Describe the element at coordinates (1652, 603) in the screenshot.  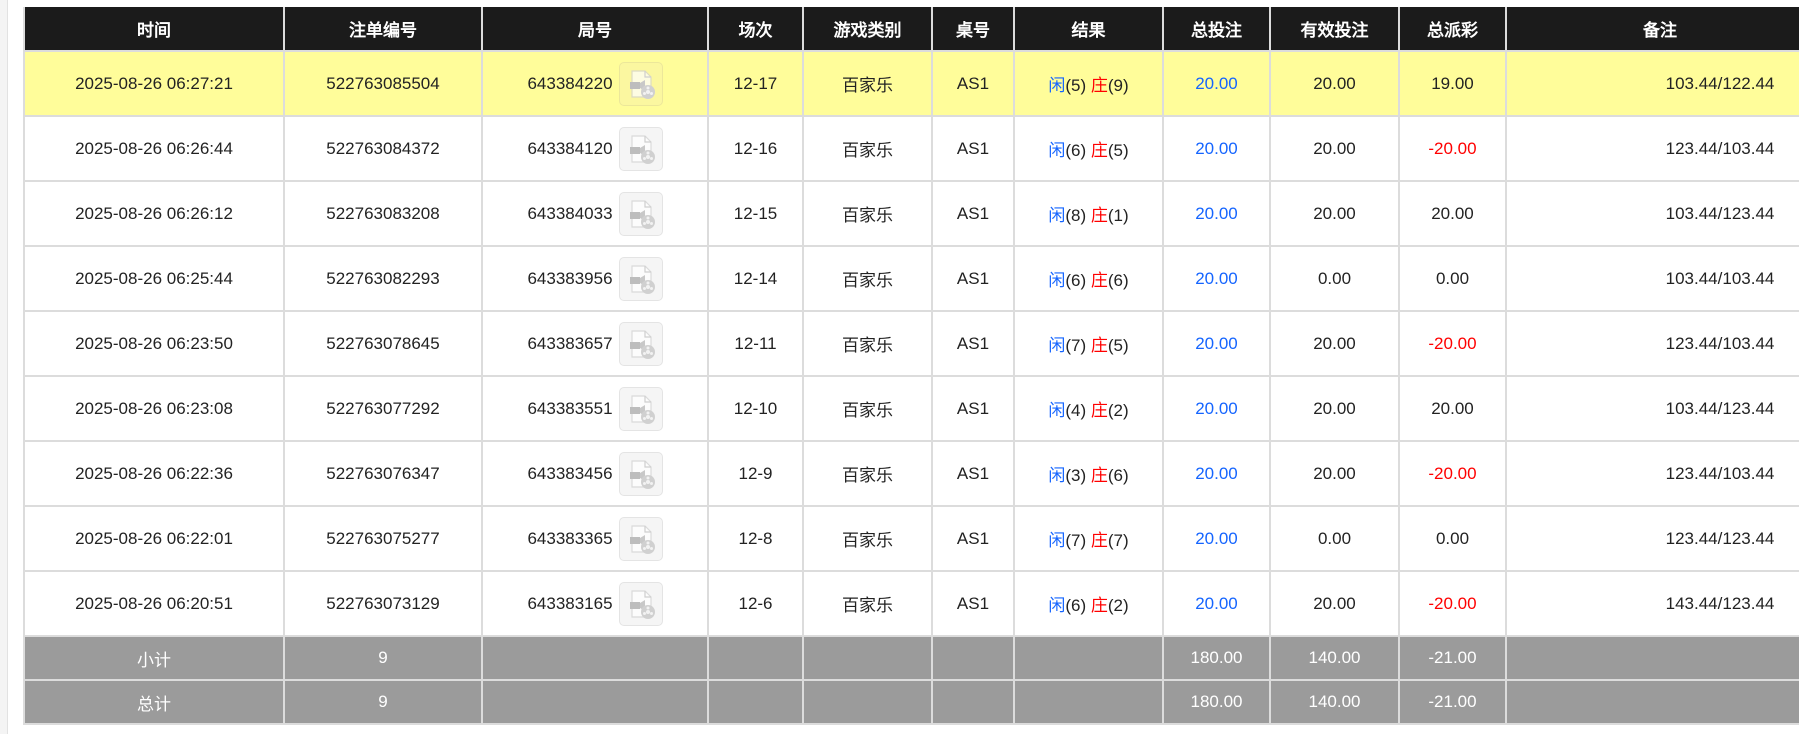
I see `remark-cell: 143.44/123.44` at that location.